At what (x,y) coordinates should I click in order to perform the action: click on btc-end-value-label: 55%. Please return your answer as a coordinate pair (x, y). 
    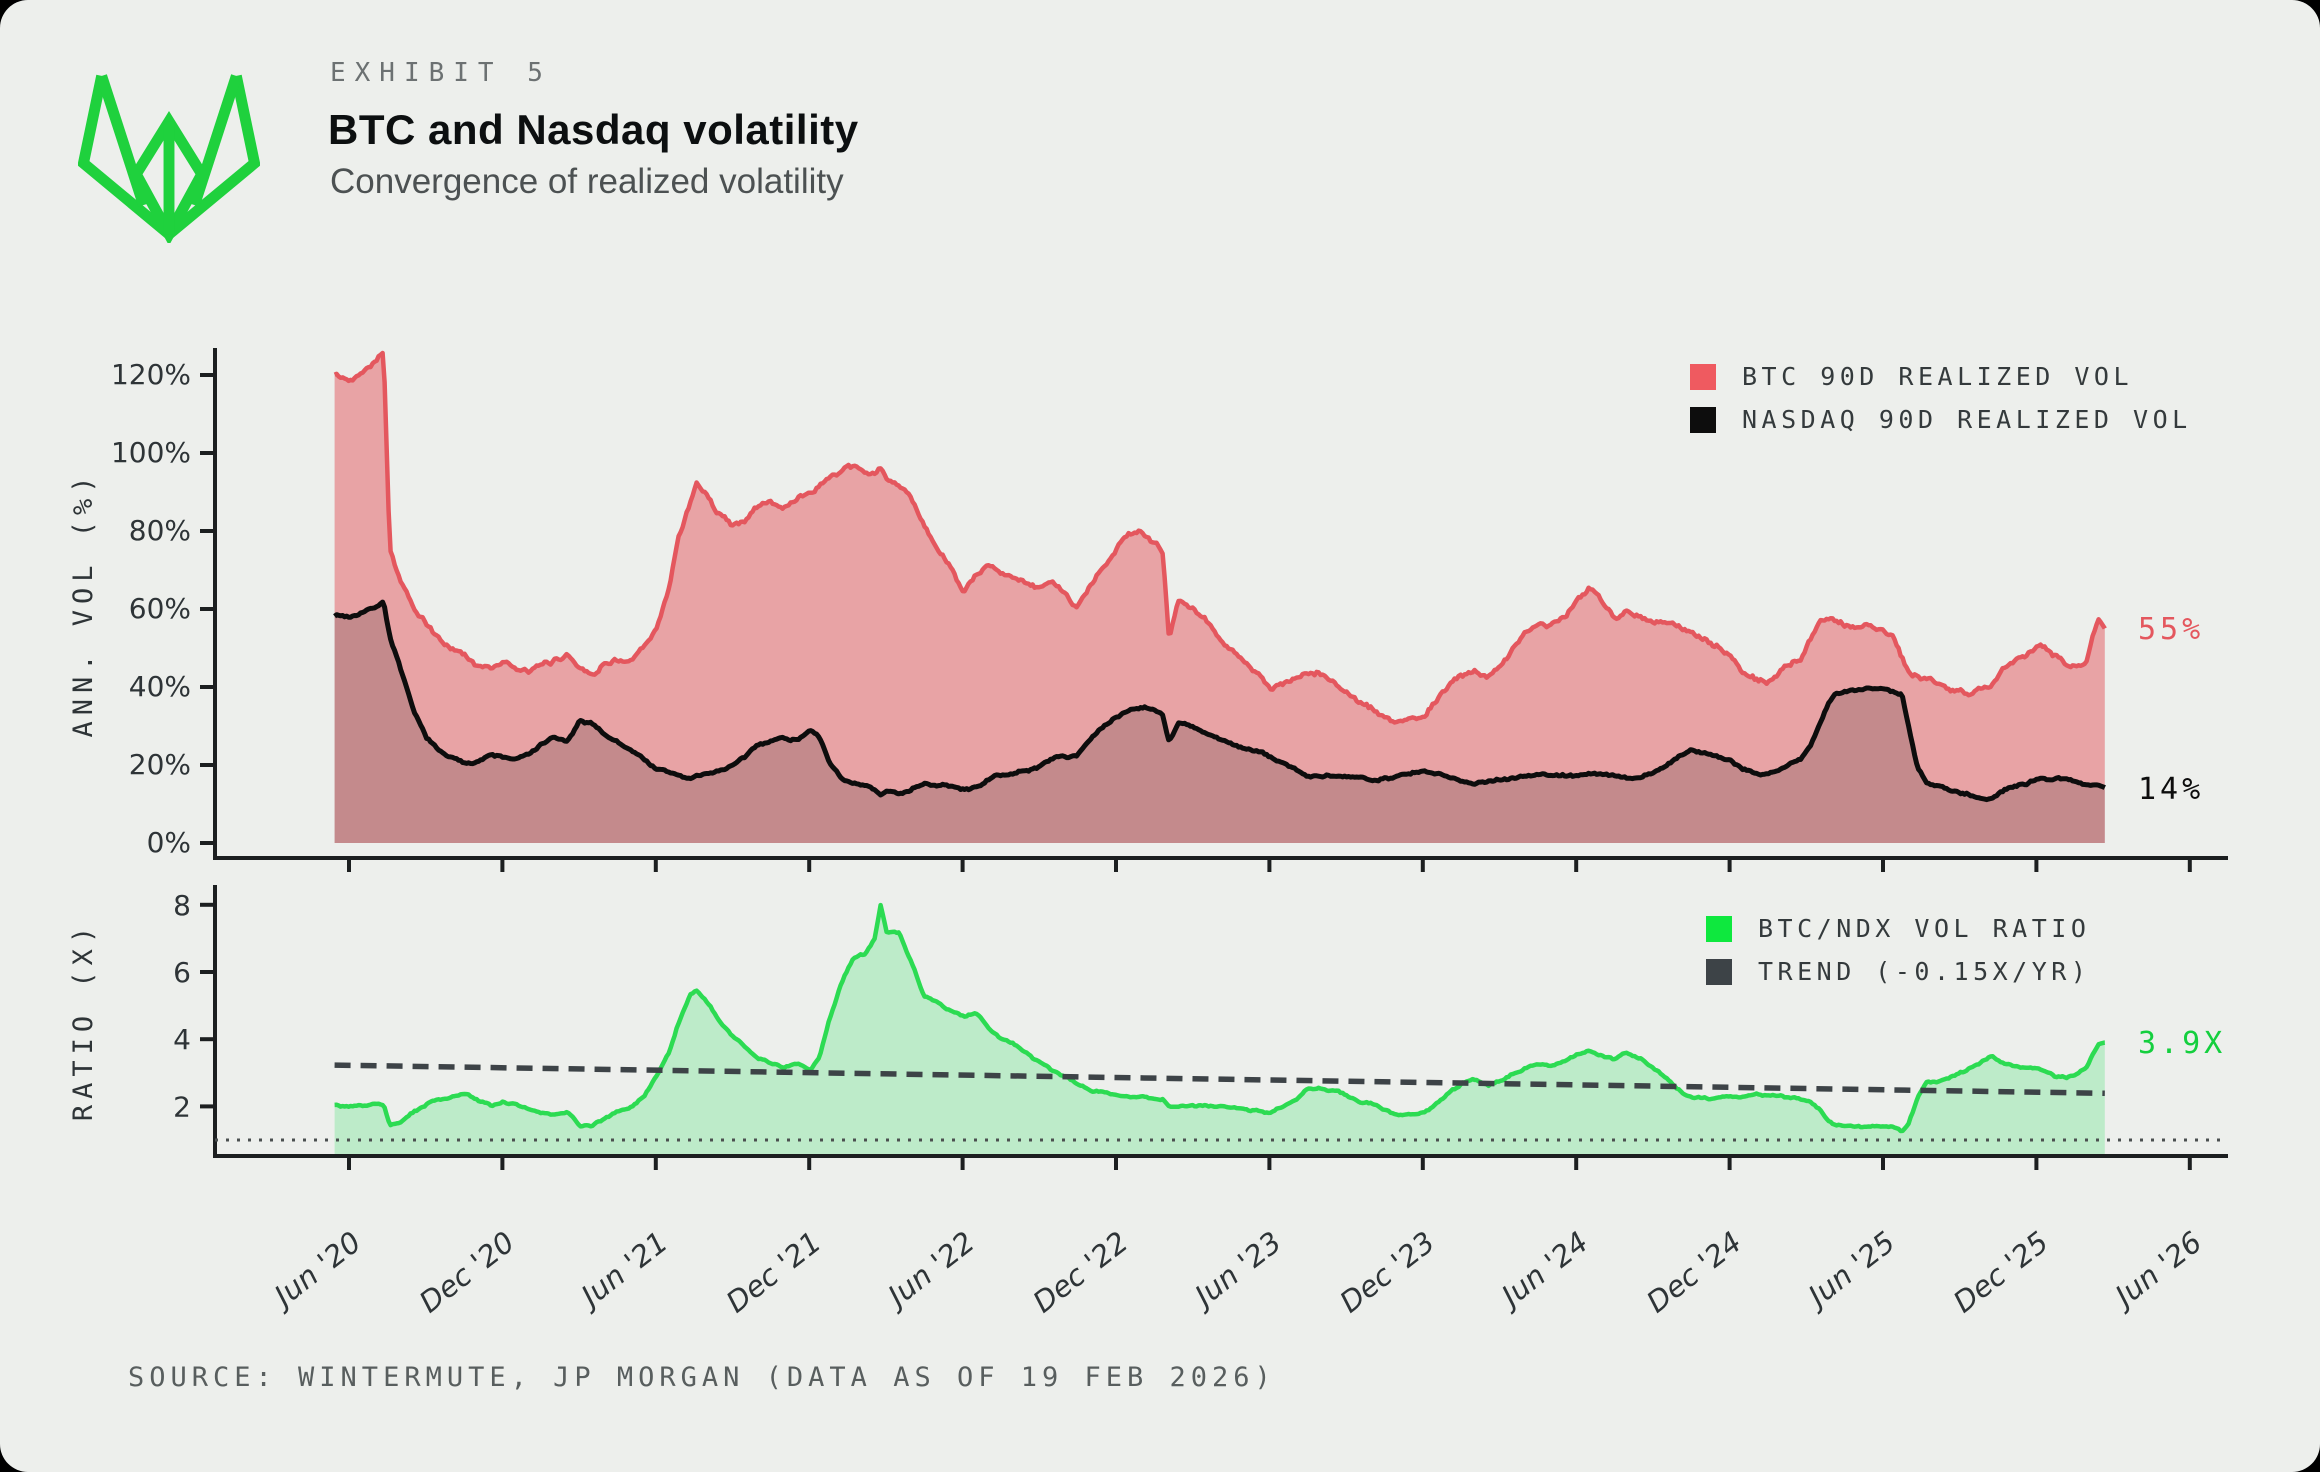
    Looking at the image, I should click on (2171, 629).